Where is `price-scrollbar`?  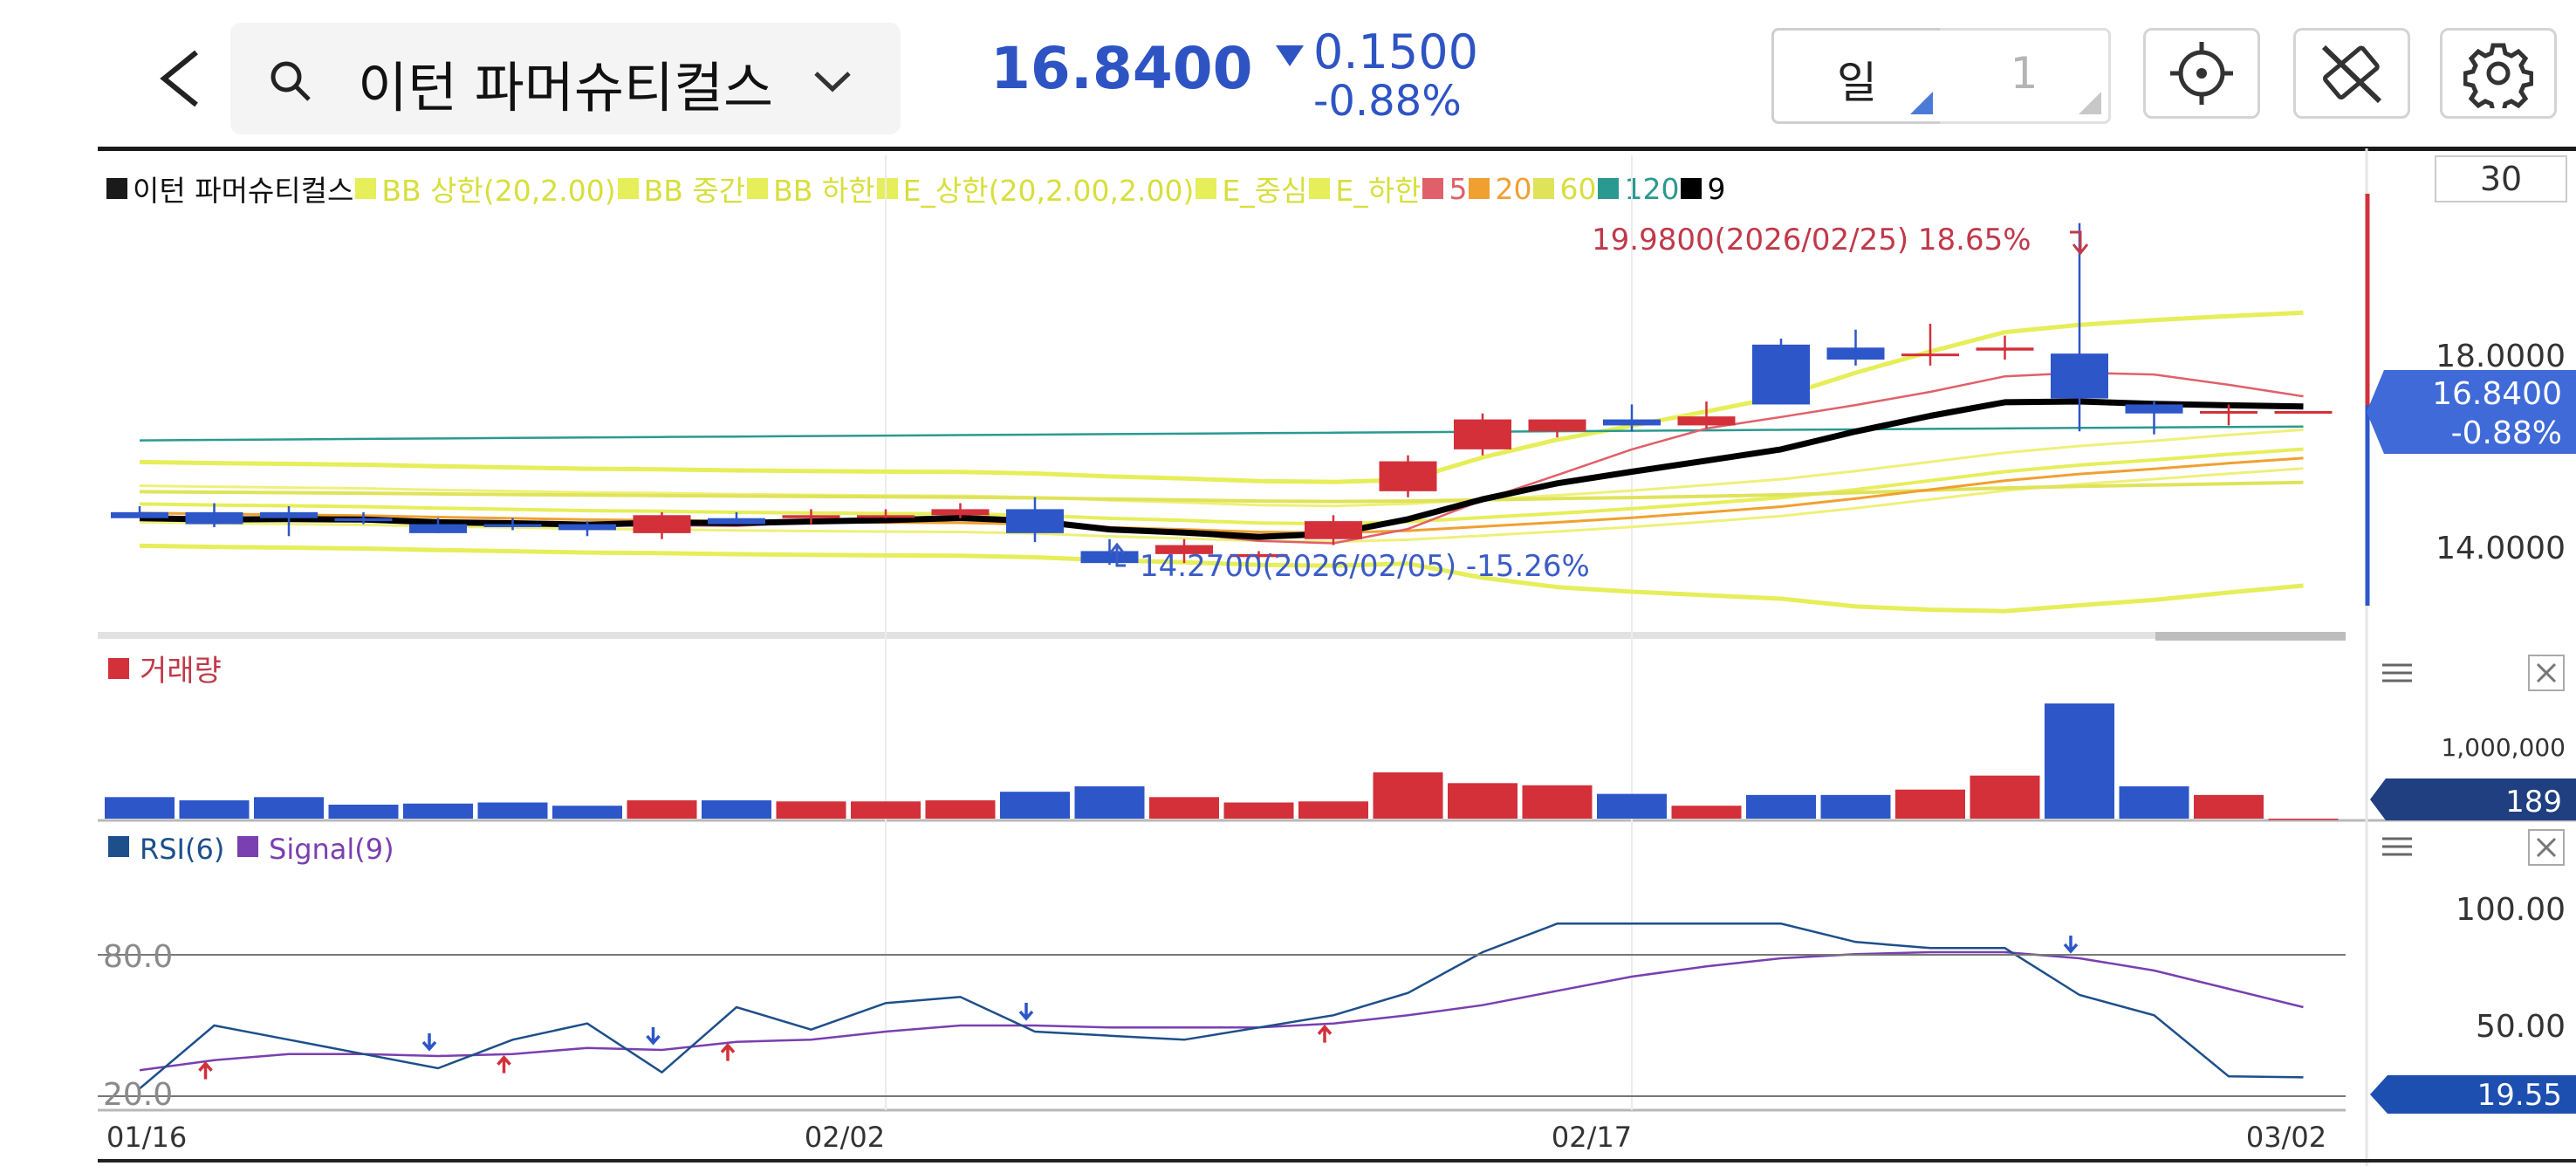
price-scrollbar is located at coordinates (2251, 636).